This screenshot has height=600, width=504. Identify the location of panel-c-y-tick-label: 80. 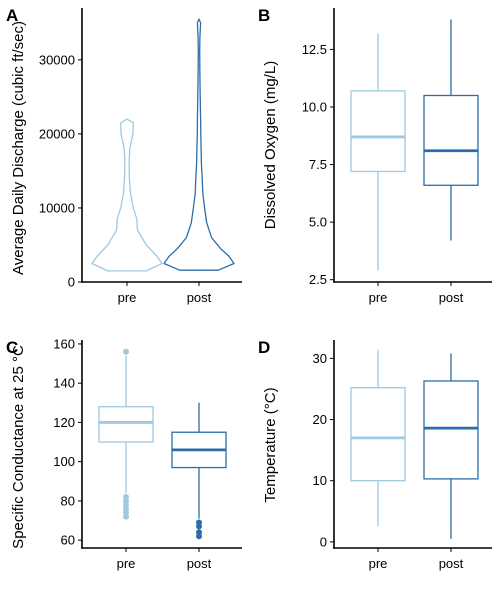
(68, 500).